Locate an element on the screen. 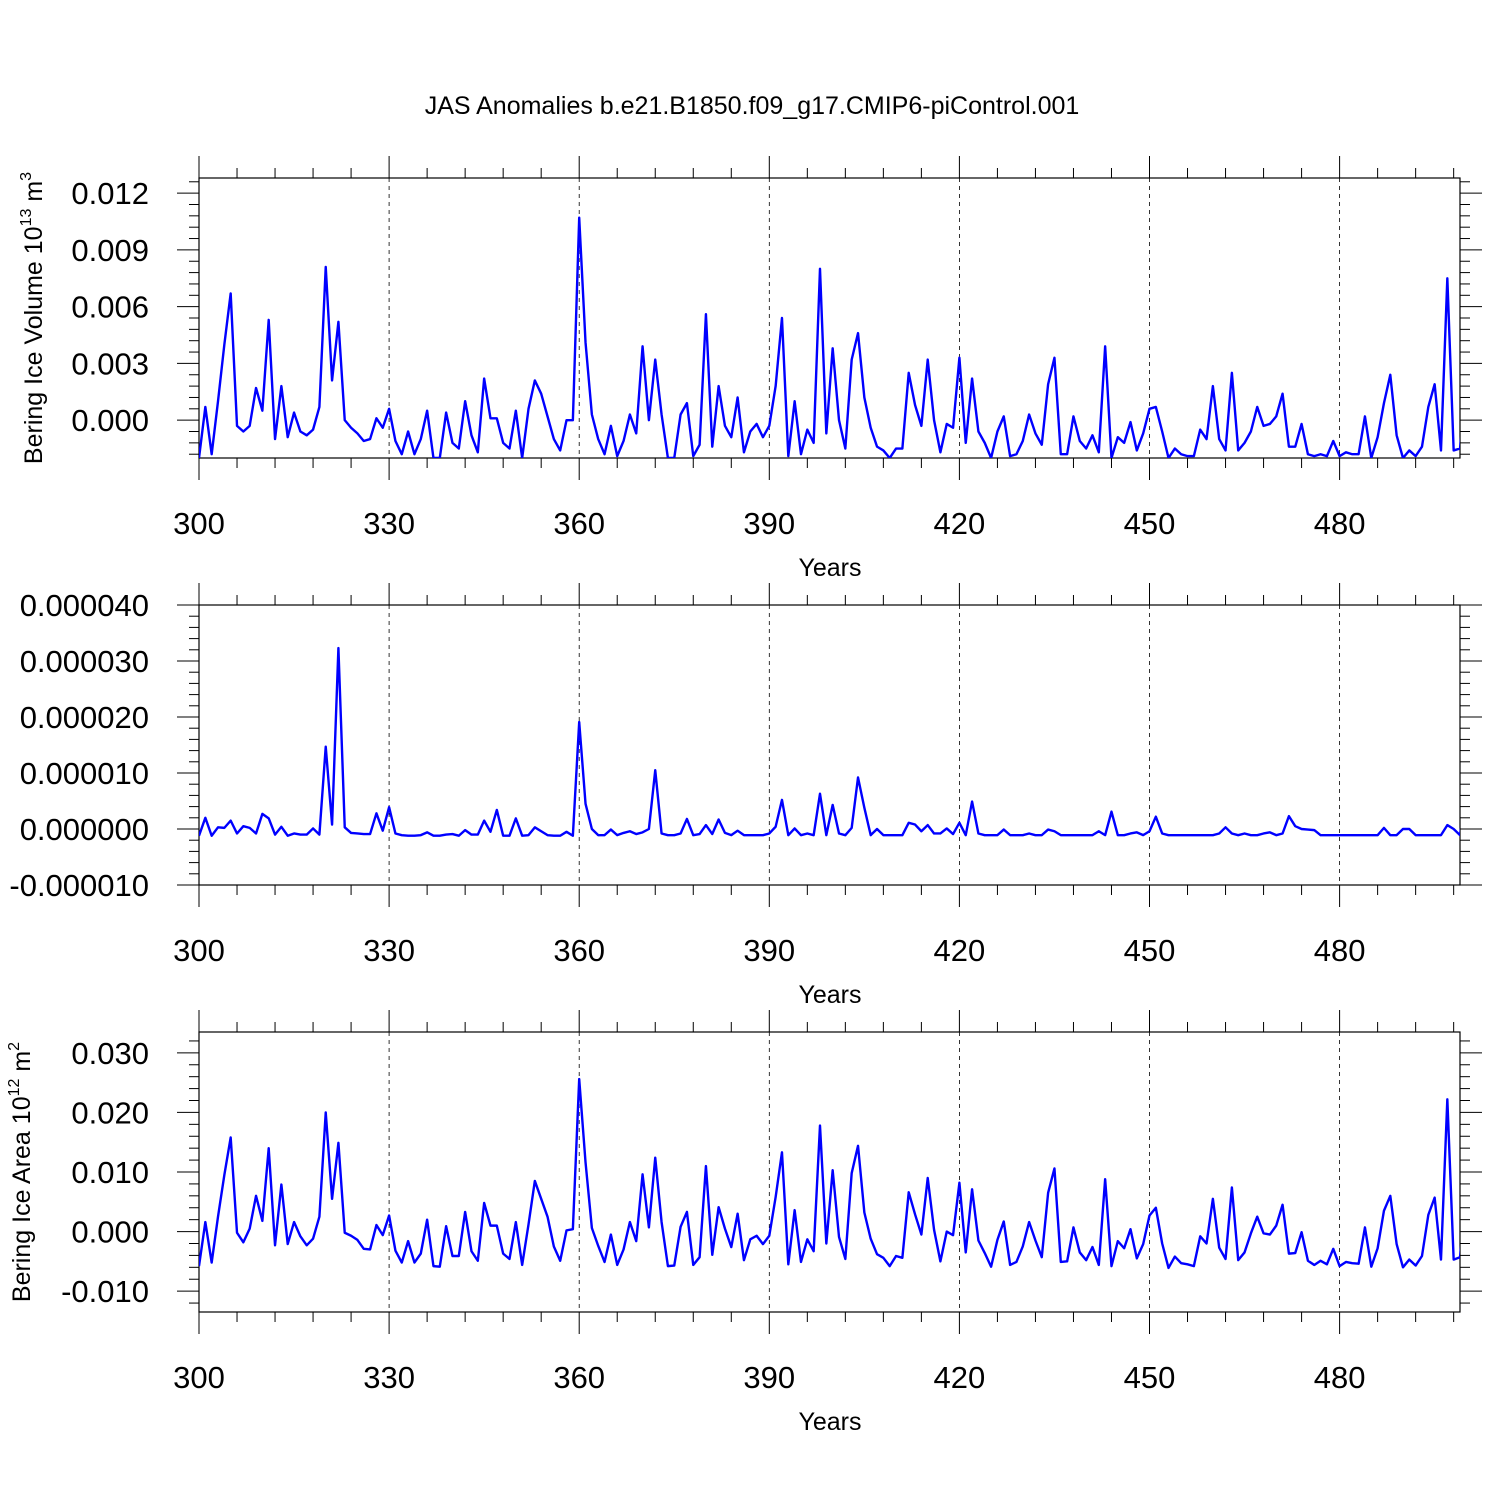  y-axis-label-unit-exponent: 2 is located at coordinates (14, 1046).